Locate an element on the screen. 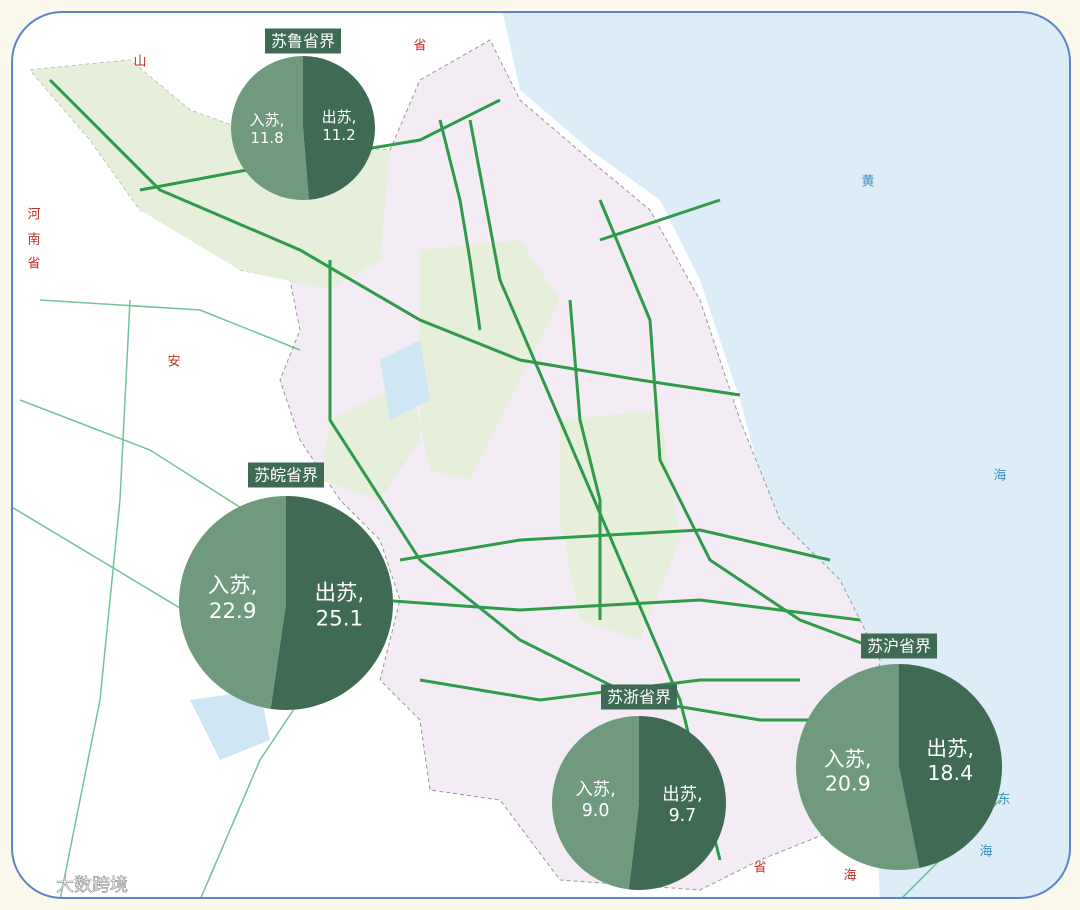 The image size is (1080, 910). value-label: 11.8 is located at coordinates (266, 138).